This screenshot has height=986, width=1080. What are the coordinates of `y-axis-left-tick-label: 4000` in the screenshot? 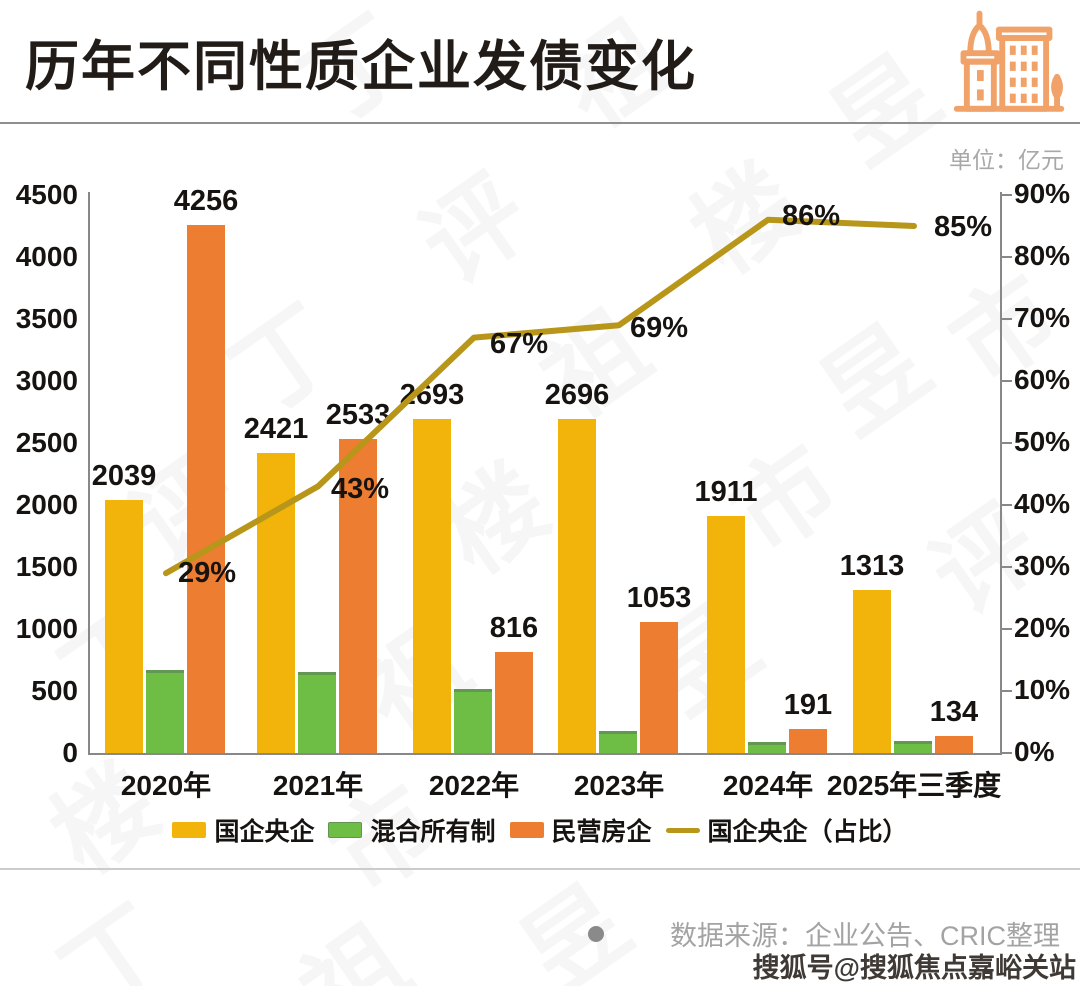 It's located at (46, 256).